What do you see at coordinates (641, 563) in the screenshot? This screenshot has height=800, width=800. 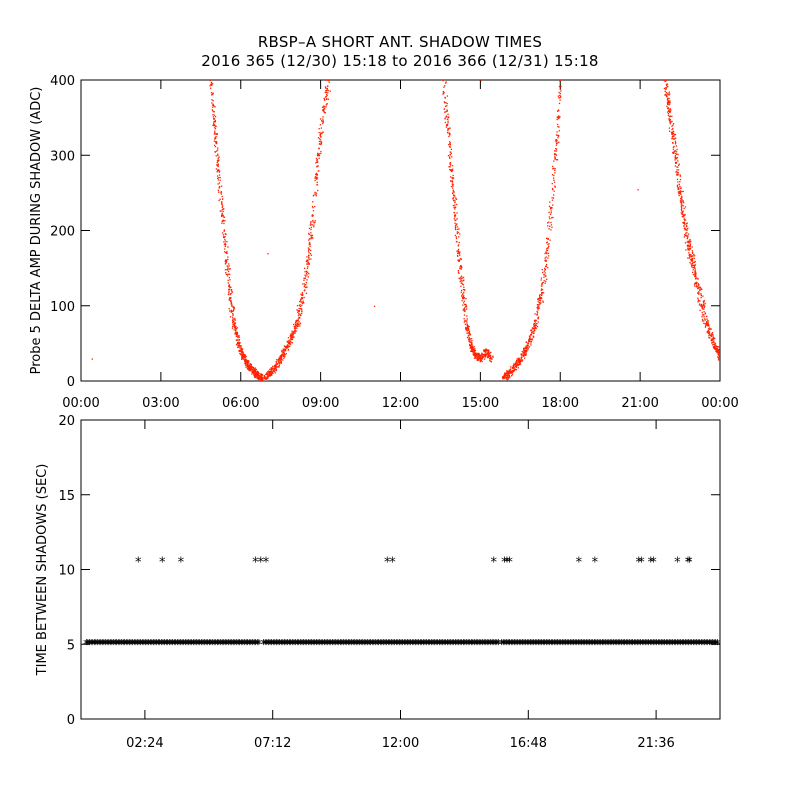 I see `outlier-asterisk: *` at bounding box center [641, 563].